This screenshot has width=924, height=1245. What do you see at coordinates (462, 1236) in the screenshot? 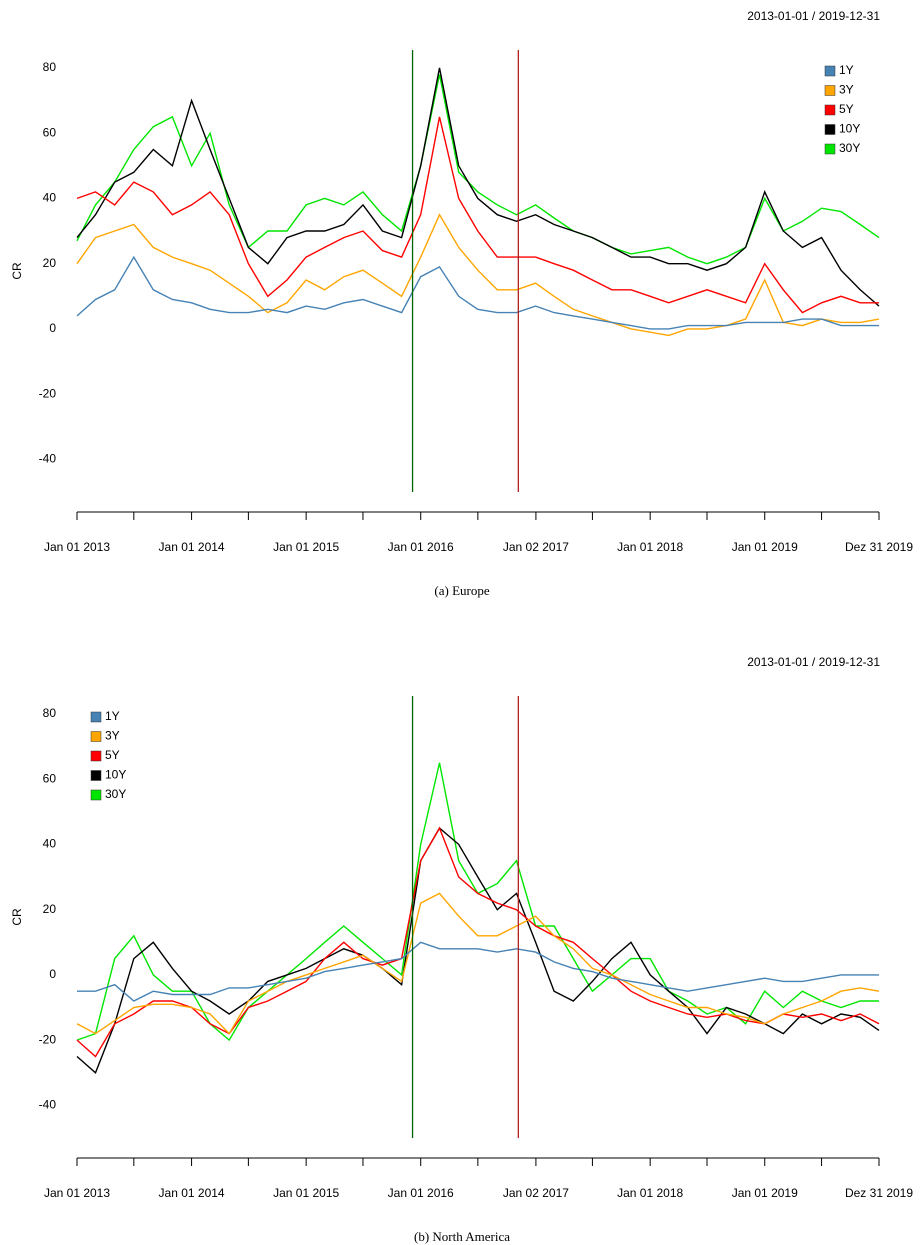
I see `caption: (b) North America` at bounding box center [462, 1236].